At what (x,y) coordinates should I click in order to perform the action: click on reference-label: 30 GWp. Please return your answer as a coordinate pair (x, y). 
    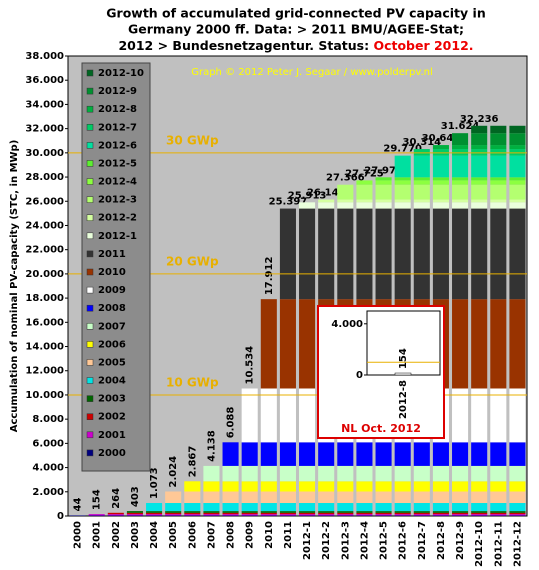
    Looking at the image, I should click on (192, 140).